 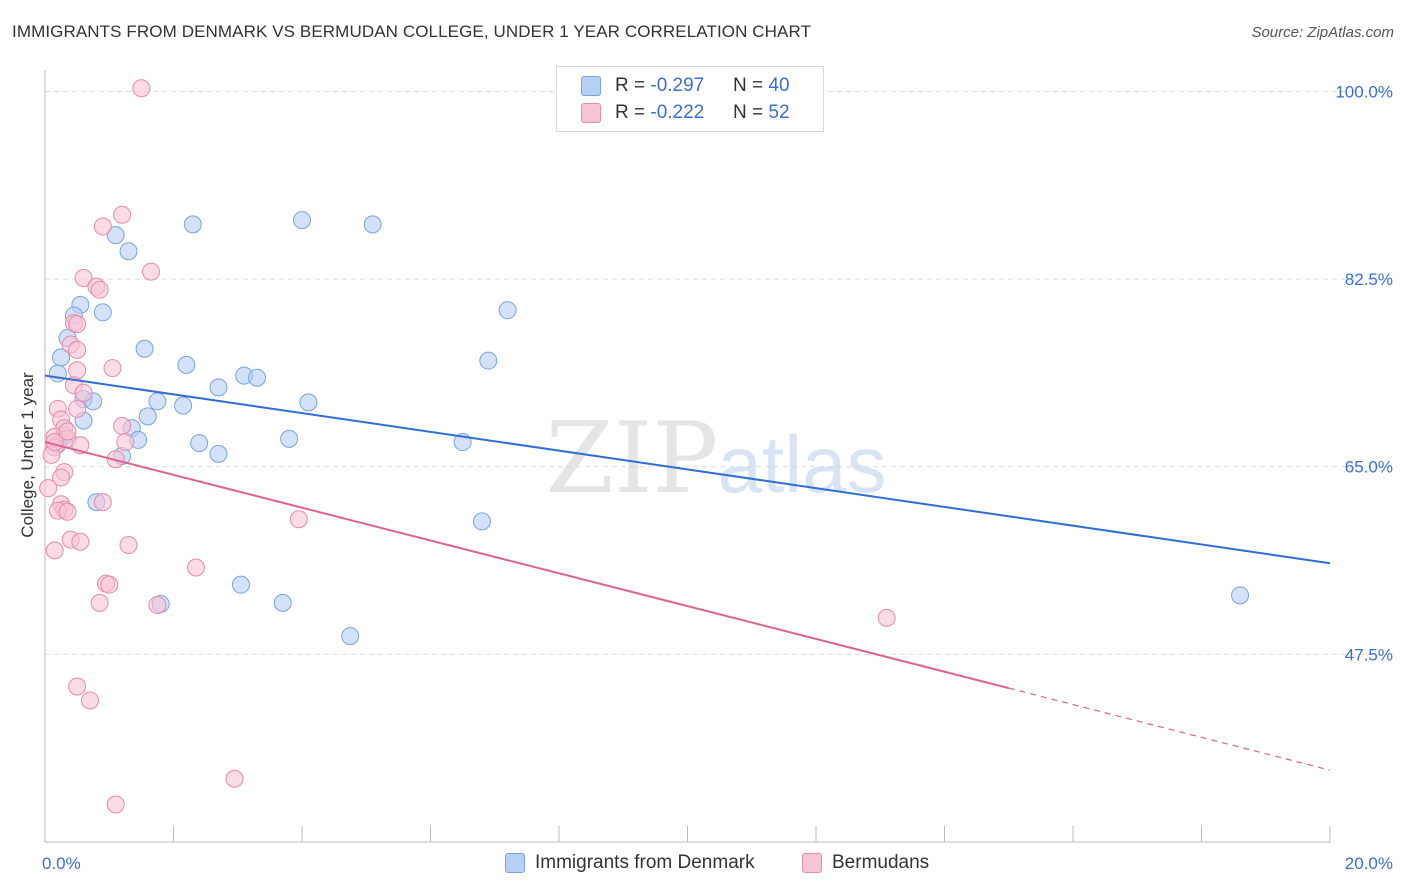 What do you see at coordinates (779, 85) in the screenshot?
I see `legend-n-value: 40` at bounding box center [779, 85].